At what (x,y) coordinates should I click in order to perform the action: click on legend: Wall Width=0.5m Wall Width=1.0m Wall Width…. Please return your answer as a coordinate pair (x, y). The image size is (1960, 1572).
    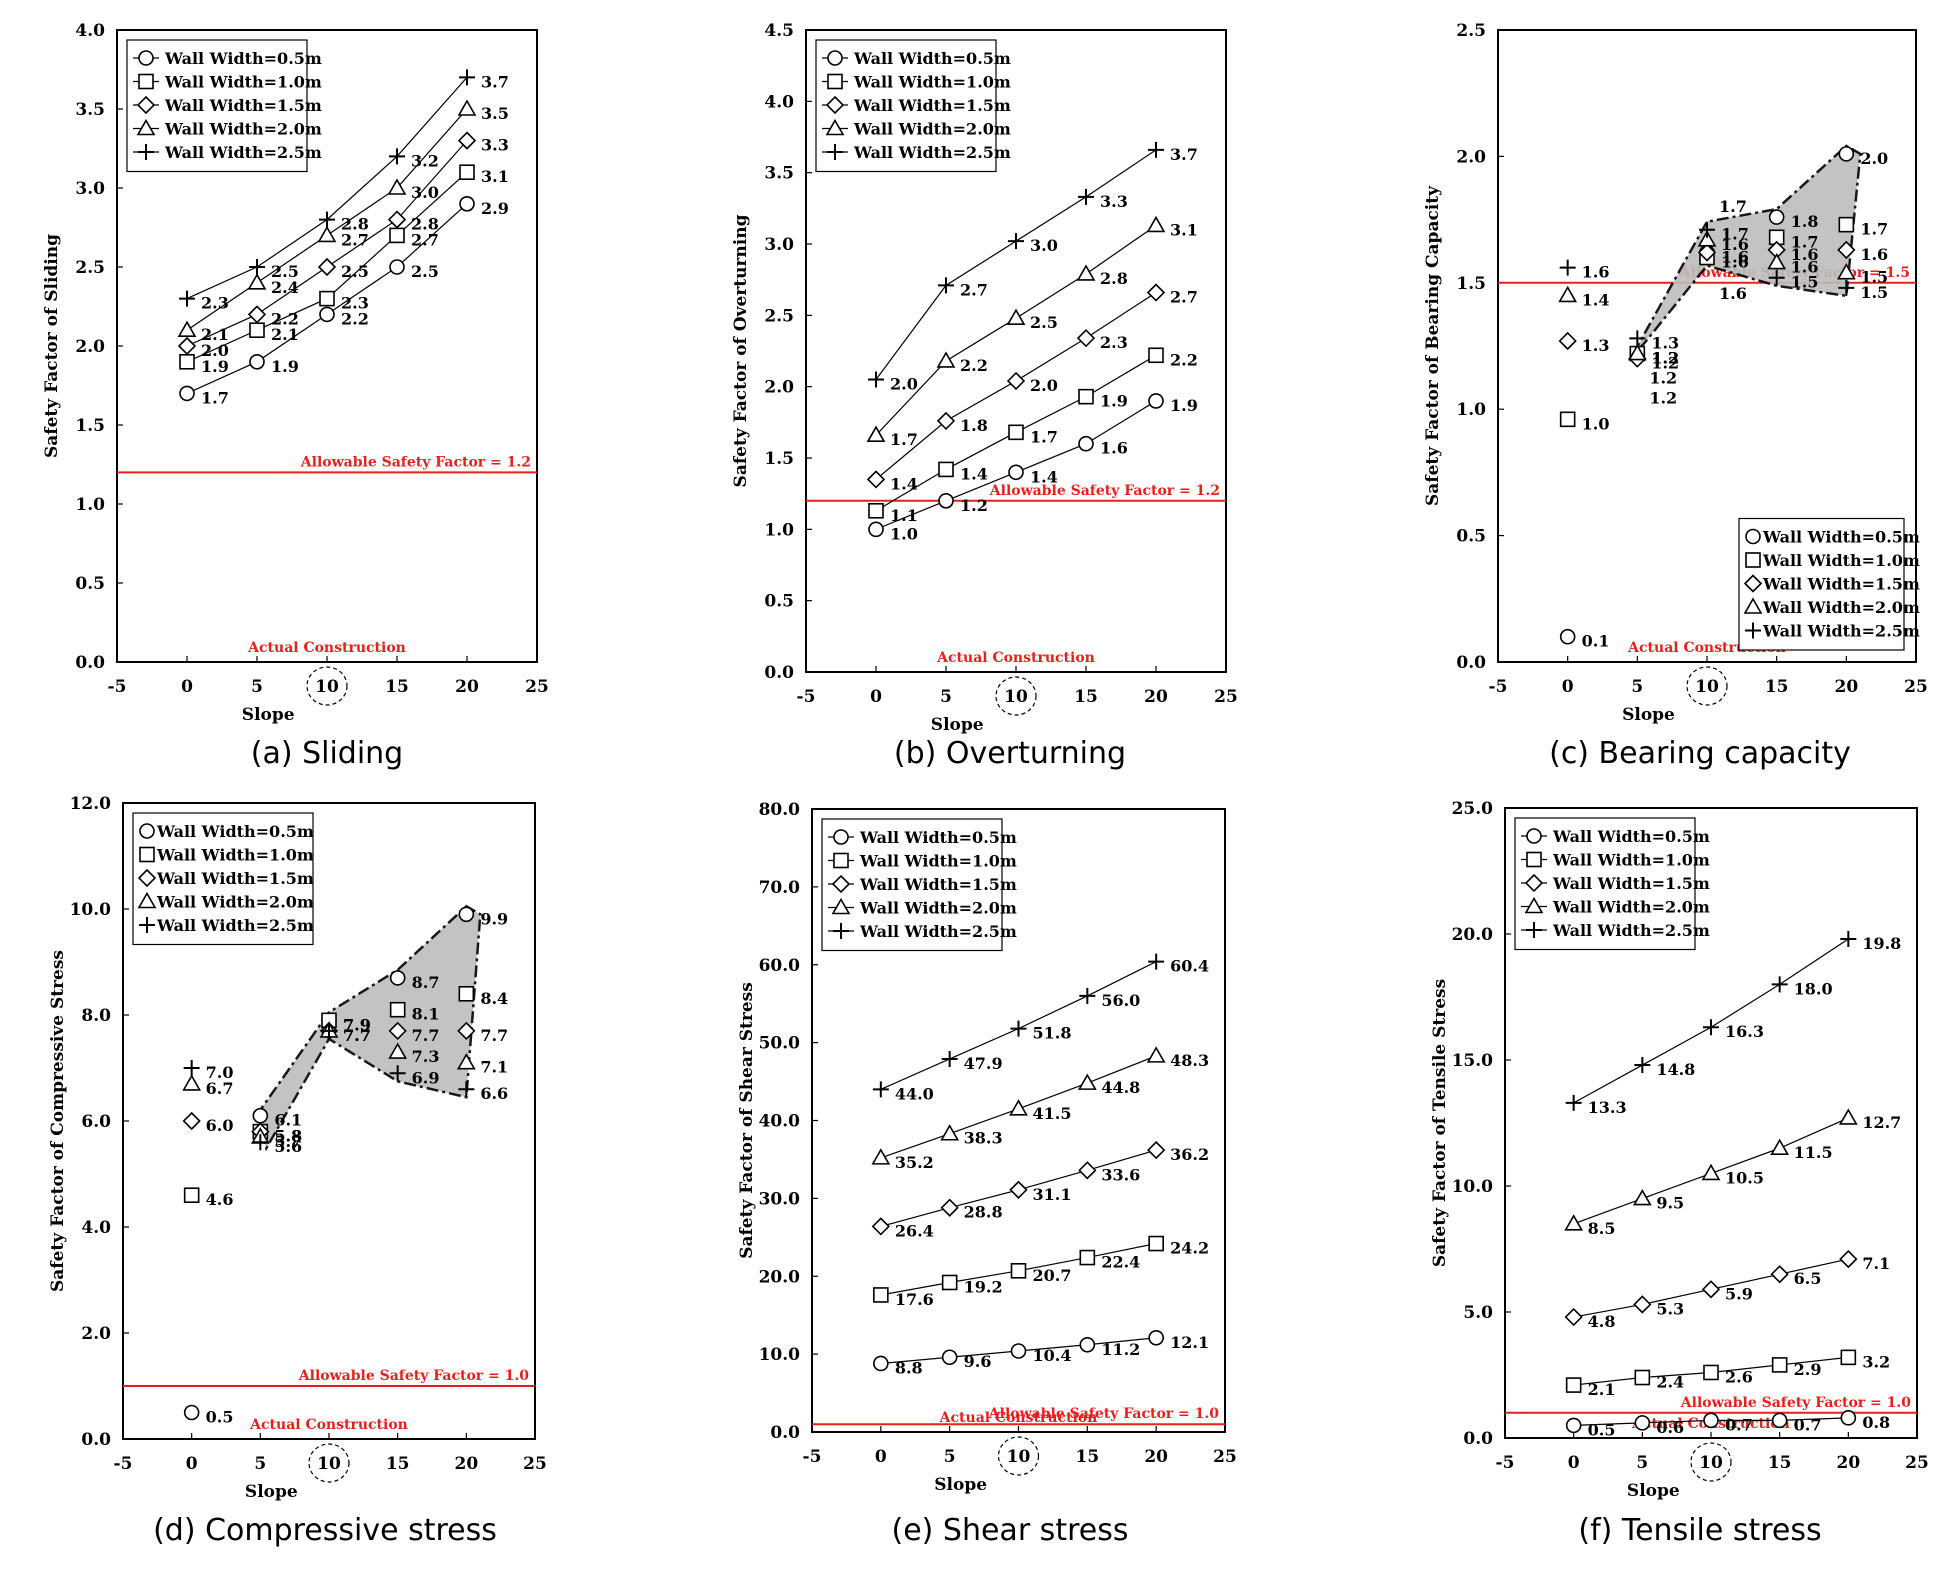
    Looking at the image, I should click on (224, 106).